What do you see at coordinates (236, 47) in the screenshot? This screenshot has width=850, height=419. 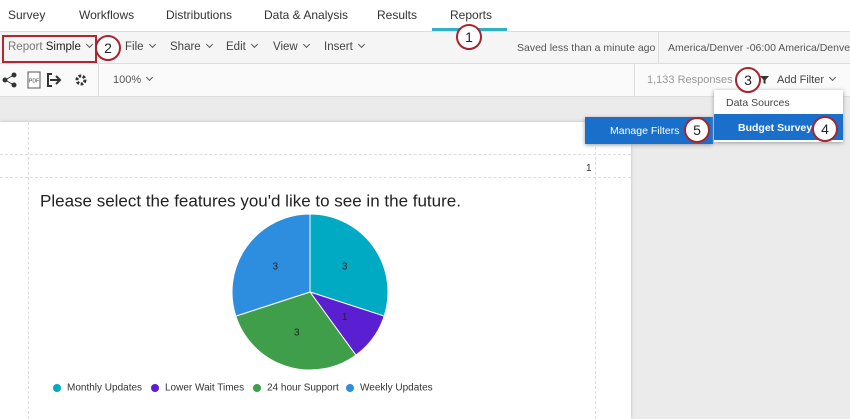 I see `menu-label: Edit` at bounding box center [236, 47].